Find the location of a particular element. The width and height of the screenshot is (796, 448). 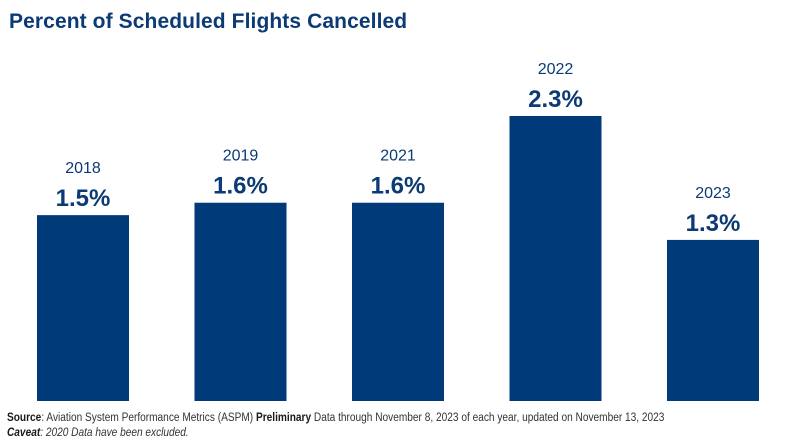

bar-2021 is located at coordinates (398, 301).